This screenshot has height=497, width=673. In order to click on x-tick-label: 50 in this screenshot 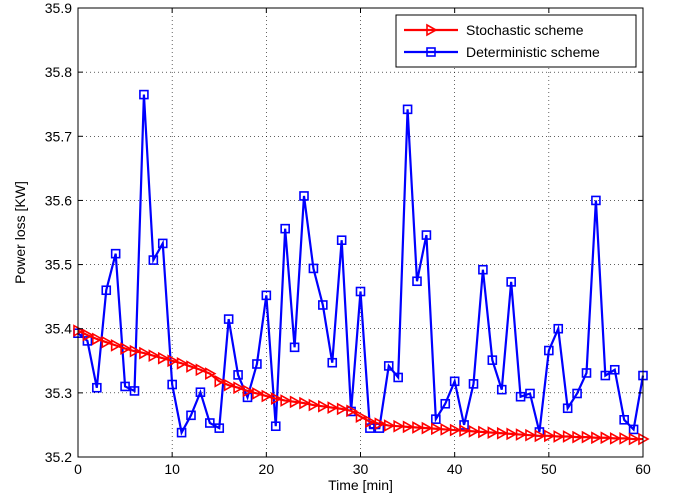, I will do `click(549, 469)`.